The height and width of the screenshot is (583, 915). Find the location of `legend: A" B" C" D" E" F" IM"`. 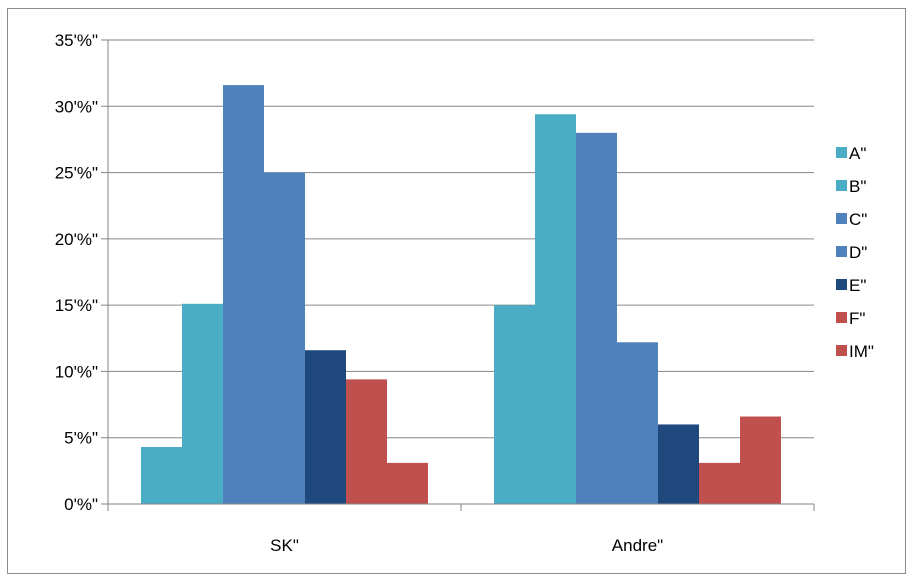

legend: A" B" C" D" E" F" IM" is located at coordinates (855, 252).